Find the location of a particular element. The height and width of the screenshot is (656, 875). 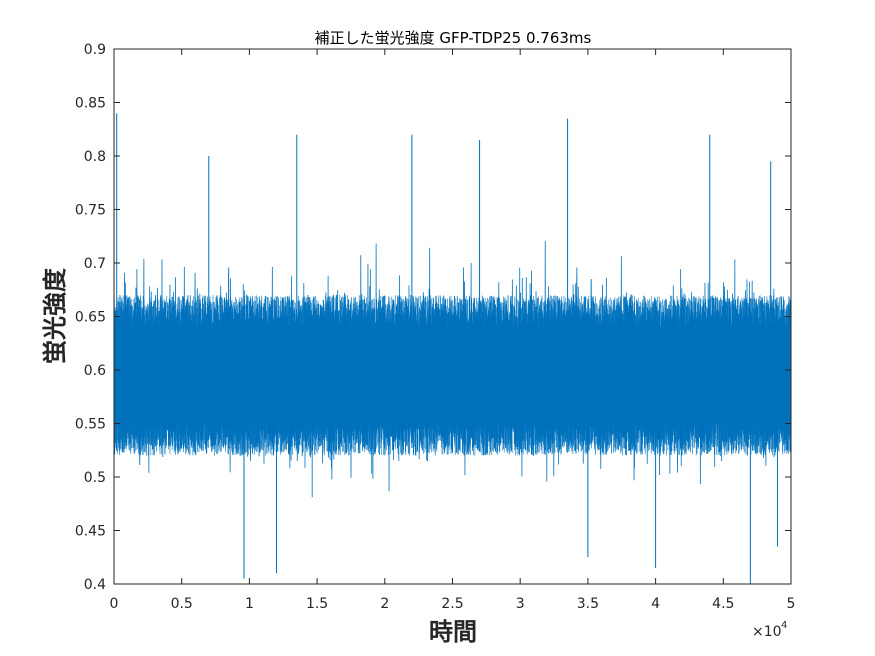

x-tick-label: 3 is located at coordinates (520, 604).